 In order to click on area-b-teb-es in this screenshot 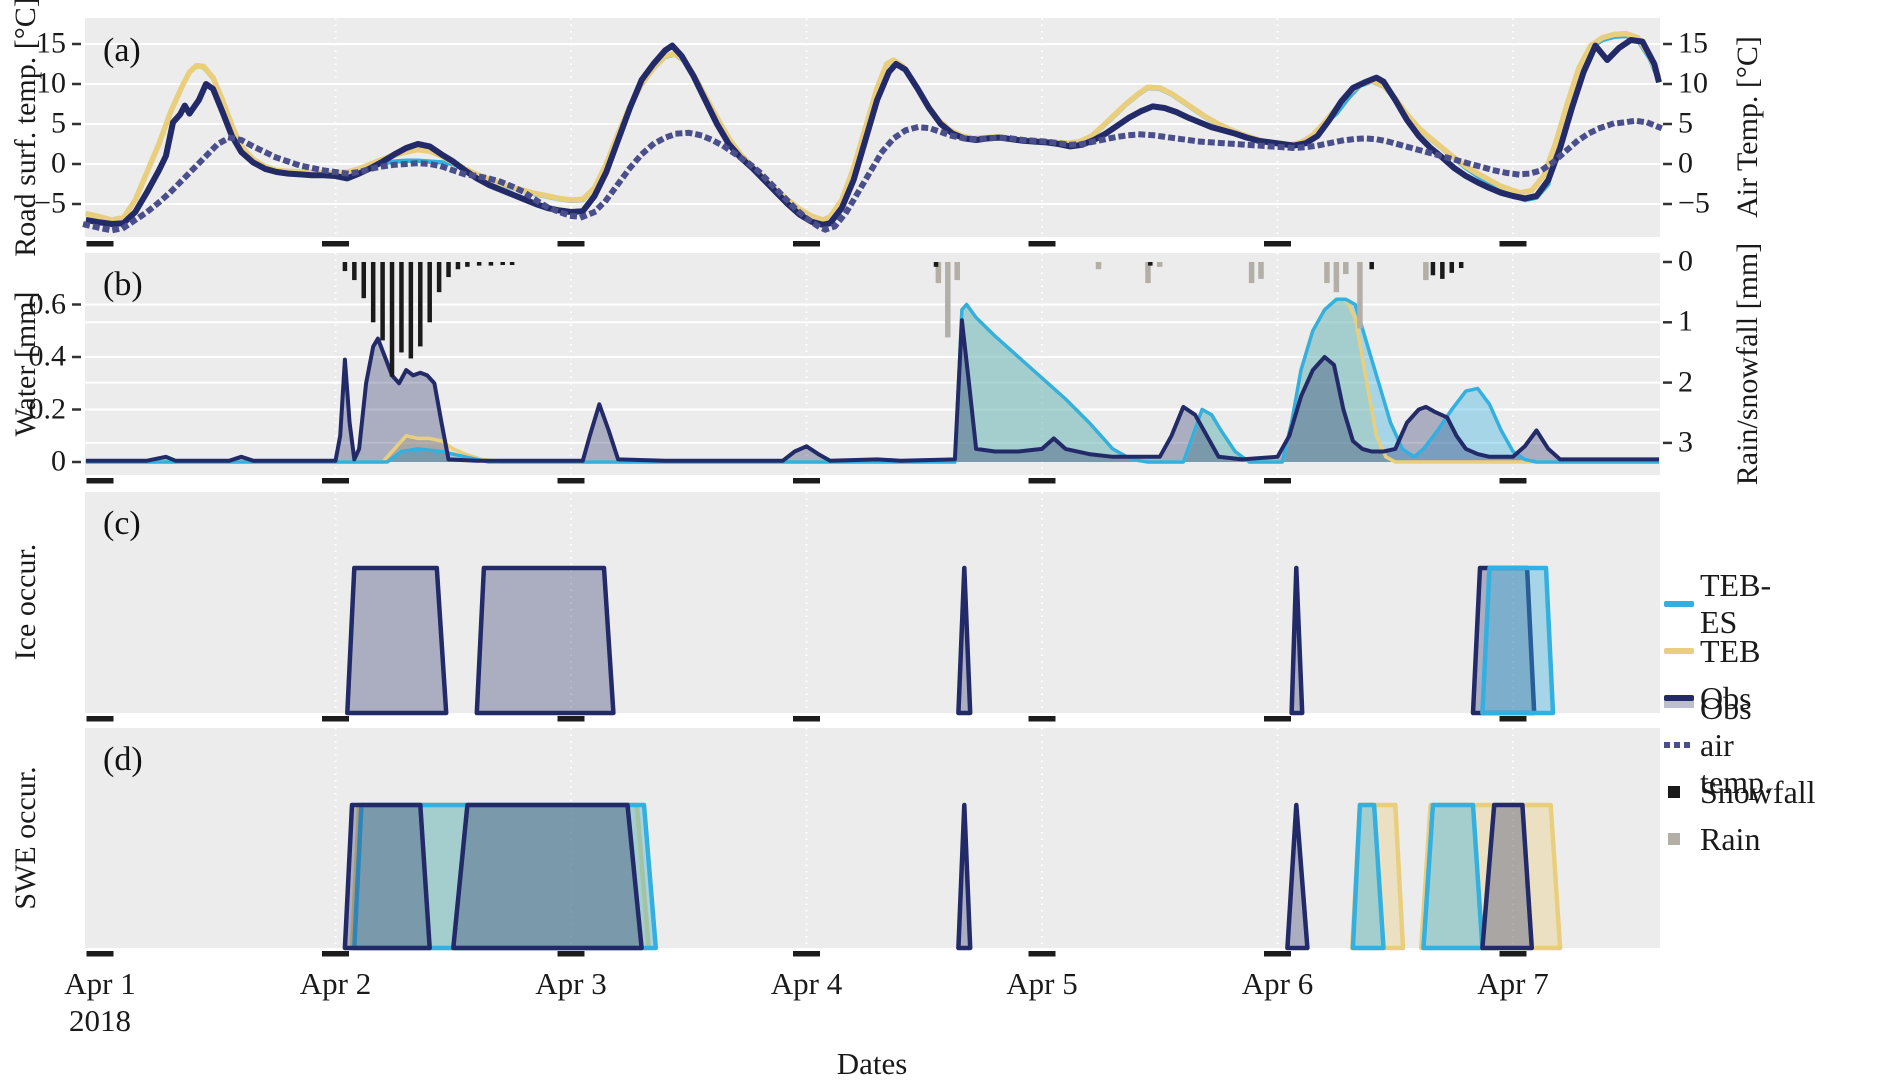, I will do `click(872, 380)`.